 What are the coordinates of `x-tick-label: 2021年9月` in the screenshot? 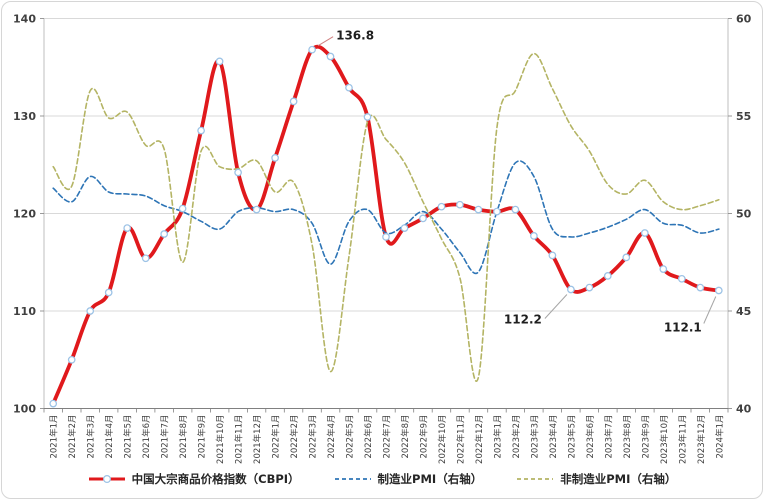 It's located at (202, 437).